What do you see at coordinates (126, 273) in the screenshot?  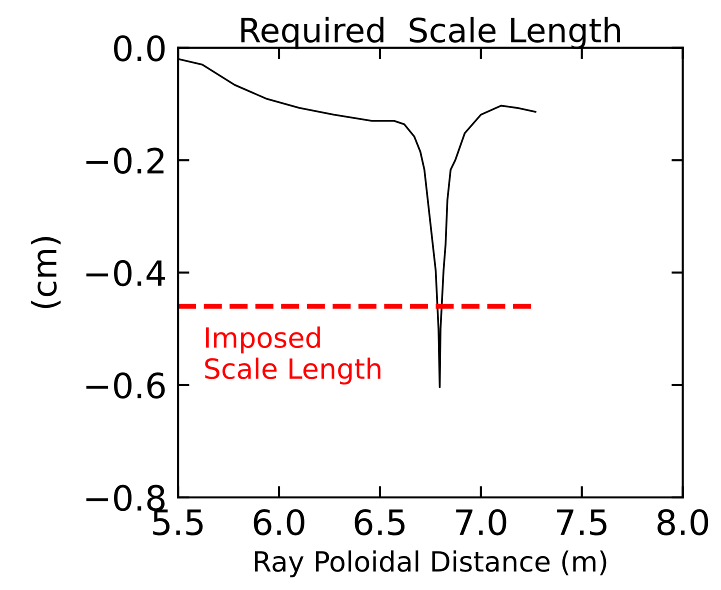 I see `y-tick-label: −0.4` at bounding box center [126, 273].